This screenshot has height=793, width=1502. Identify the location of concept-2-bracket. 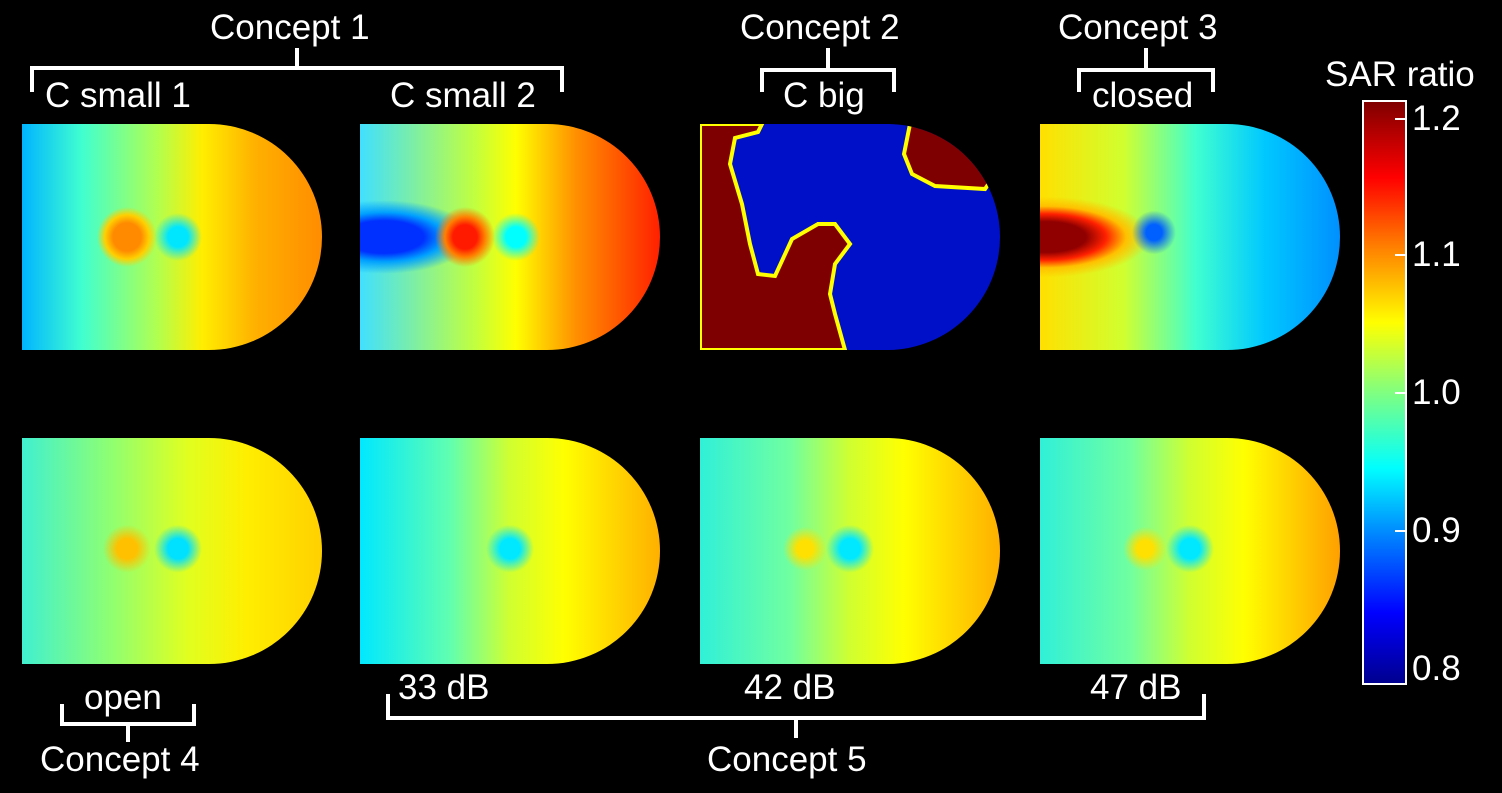
(828, 80).